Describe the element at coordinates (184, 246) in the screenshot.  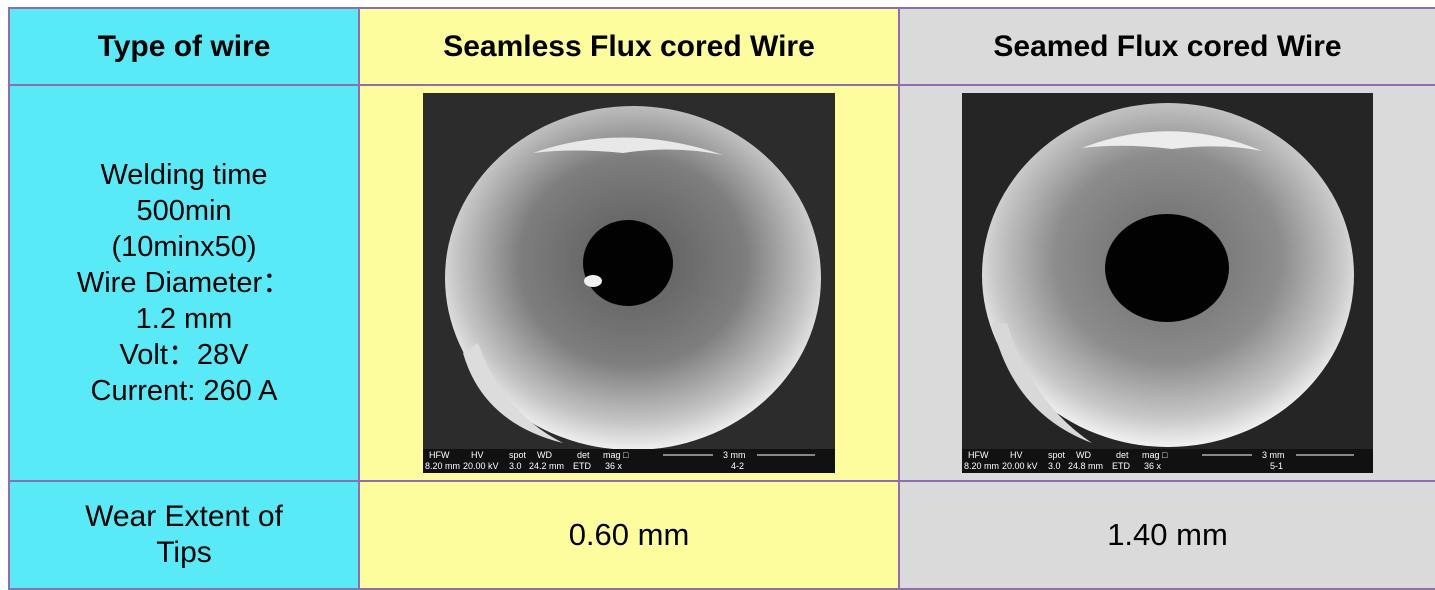
I see `condition-line-cycles: (10minx50)` at that location.